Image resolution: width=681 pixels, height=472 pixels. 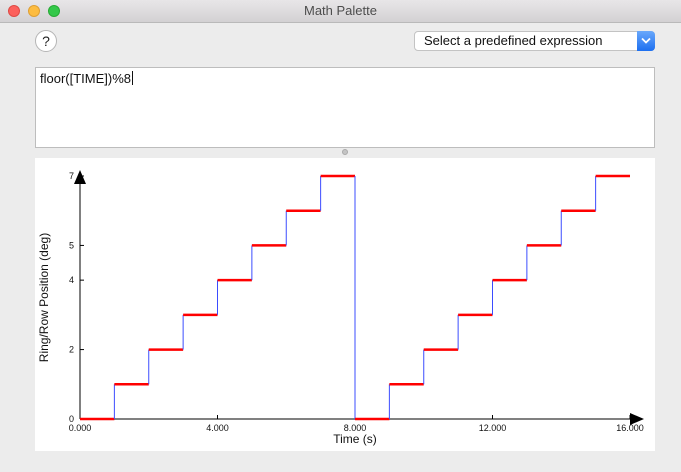 What do you see at coordinates (14, 11) in the screenshot?
I see `close-window-button` at bounding box center [14, 11].